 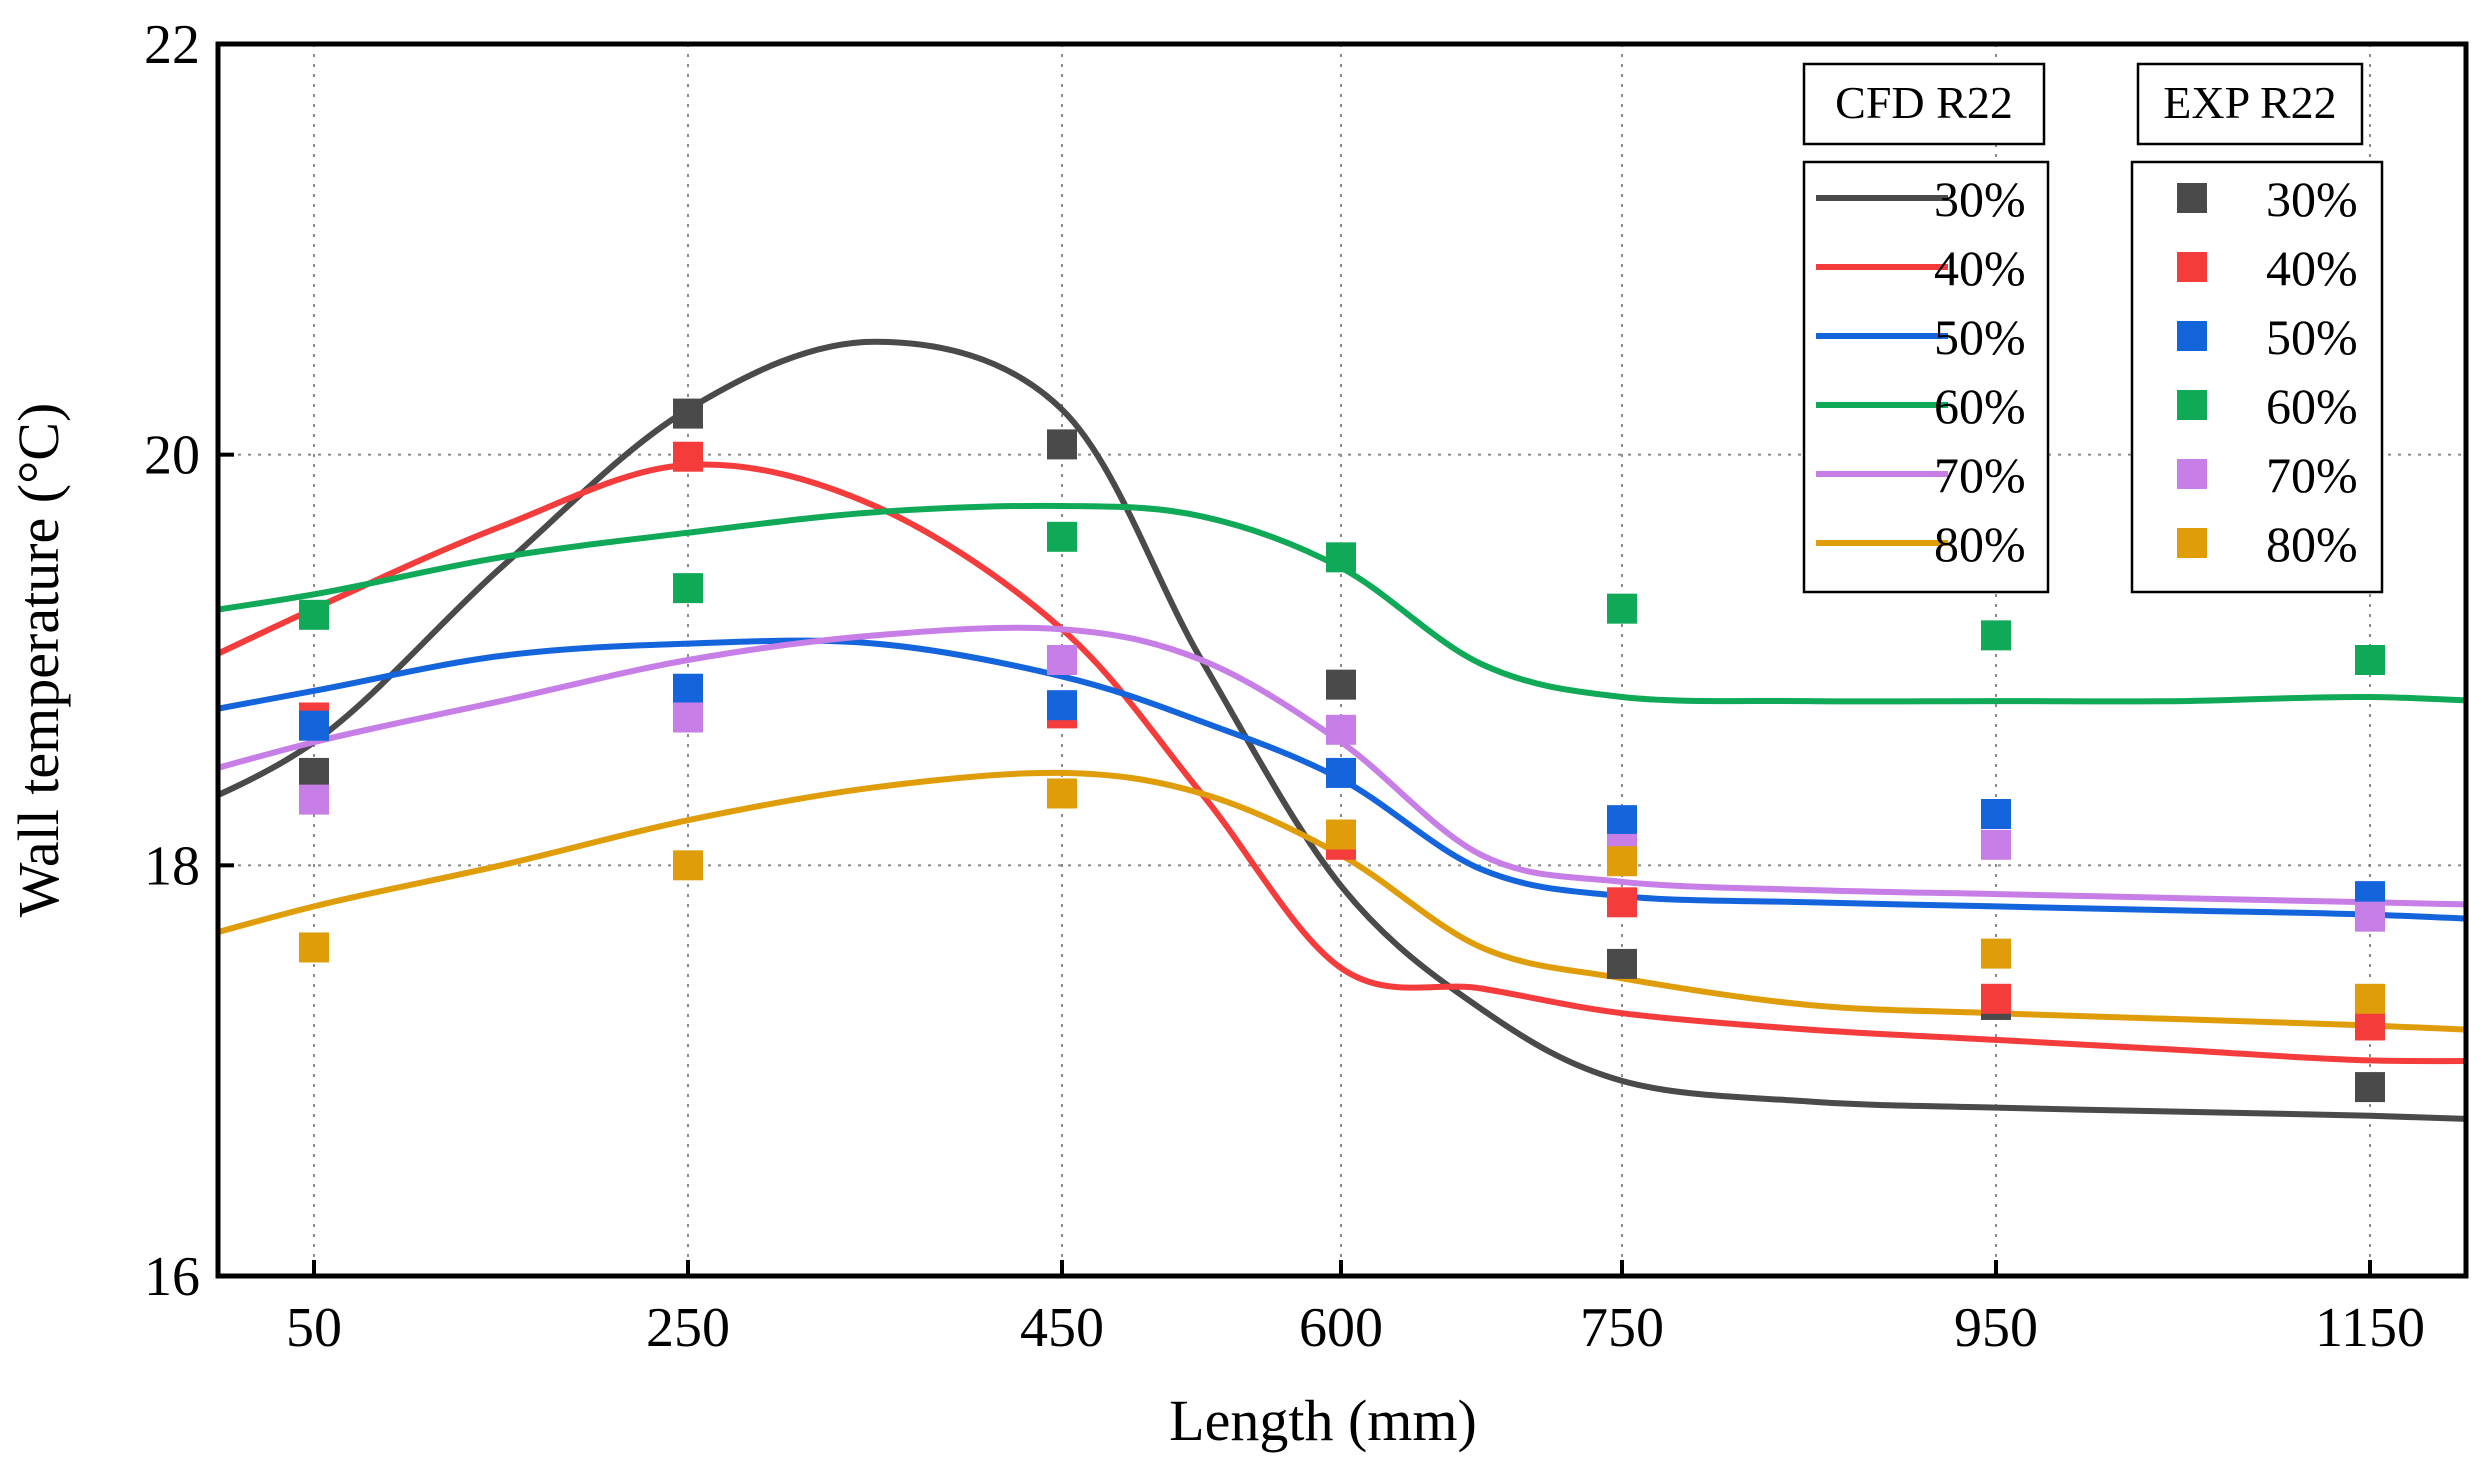 I want to click on legend-exp-swatch-80pct, so click(x=2192, y=543).